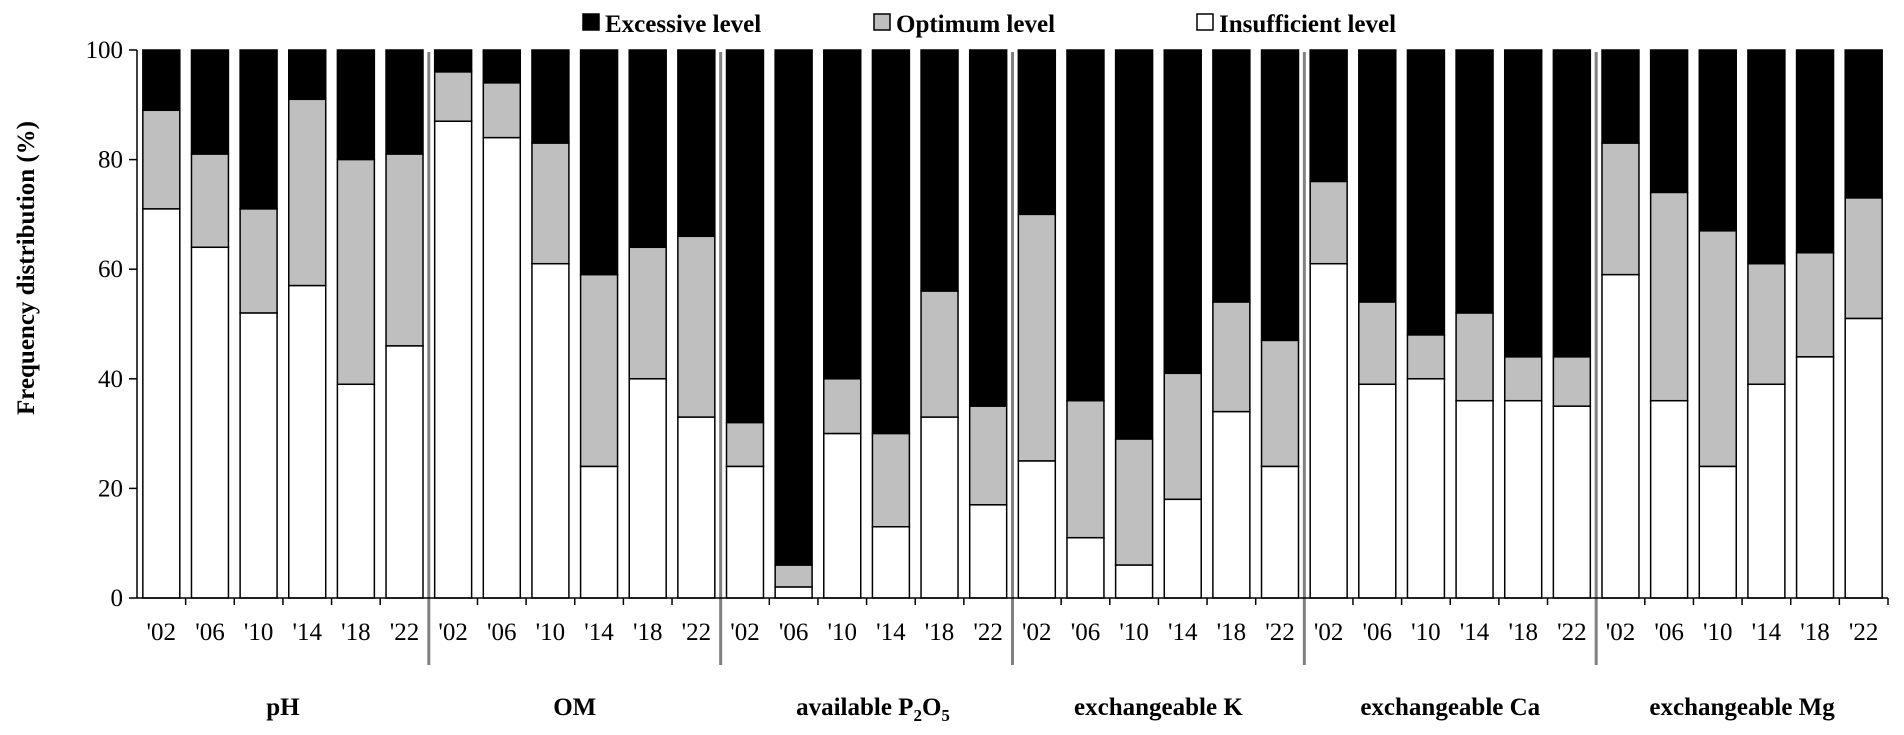 This screenshot has height=735, width=1904. What do you see at coordinates (1450, 707) in the screenshot?
I see `group-label: exchangeable Ca` at bounding box center [1450, 707].